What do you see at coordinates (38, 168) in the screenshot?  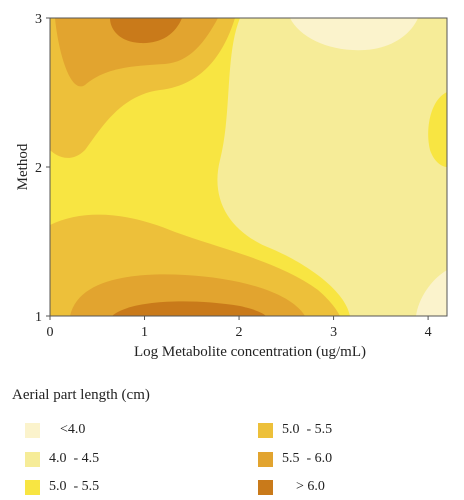 I see `y-tick-label: 2` at bounding box center [38, 168].